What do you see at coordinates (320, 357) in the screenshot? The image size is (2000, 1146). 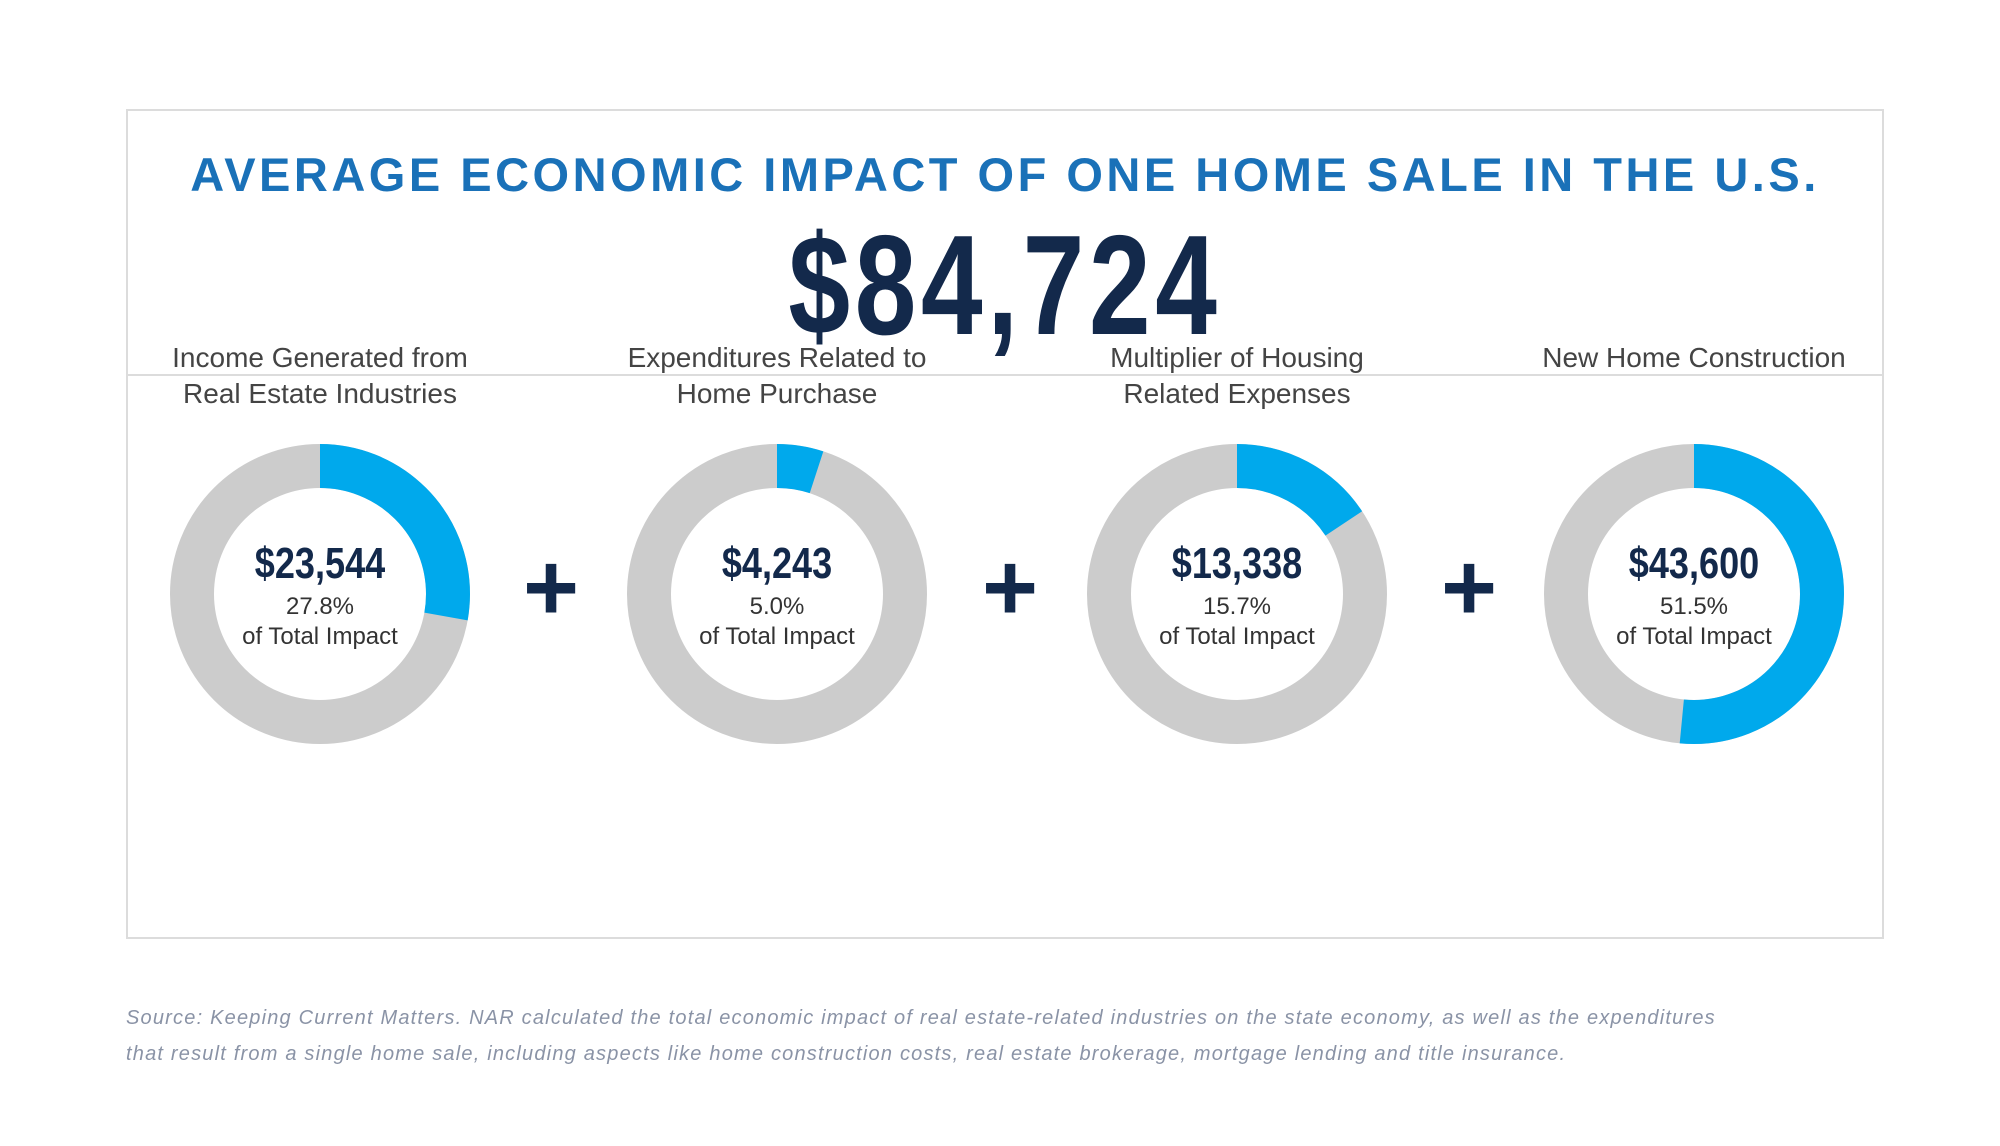 I see `panel-label-line1: Income Generated from` at bounding box center [320, 357].